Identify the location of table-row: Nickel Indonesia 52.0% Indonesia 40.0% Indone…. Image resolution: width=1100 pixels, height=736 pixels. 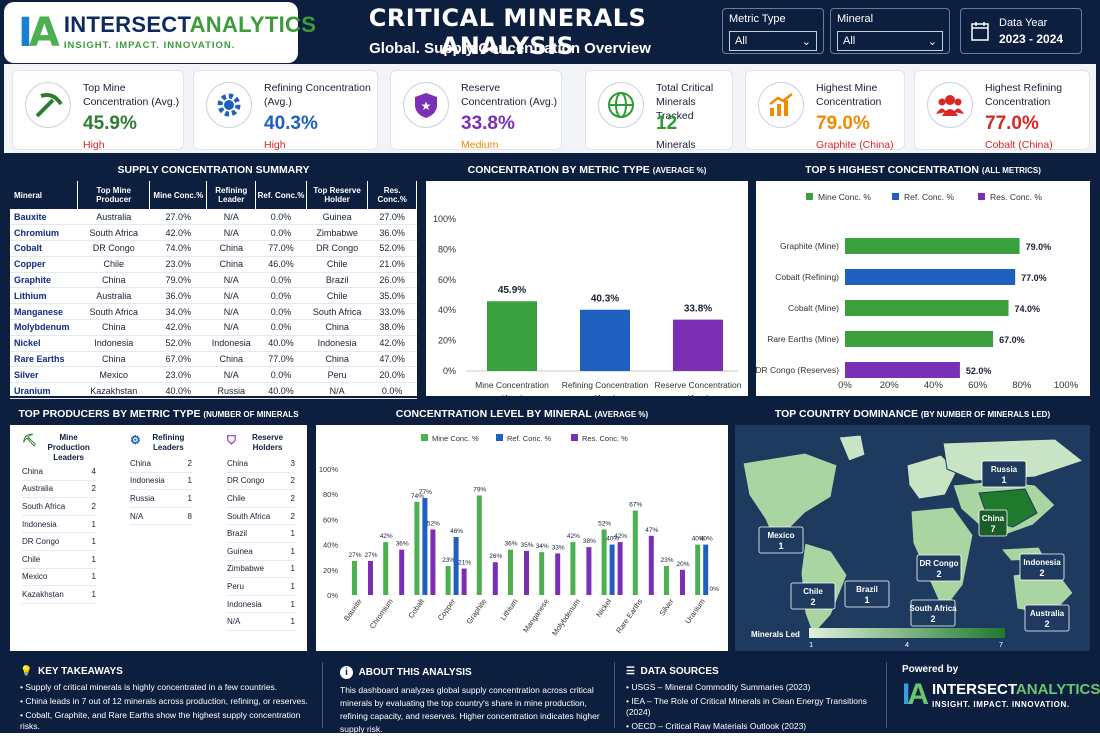
(213, 343).